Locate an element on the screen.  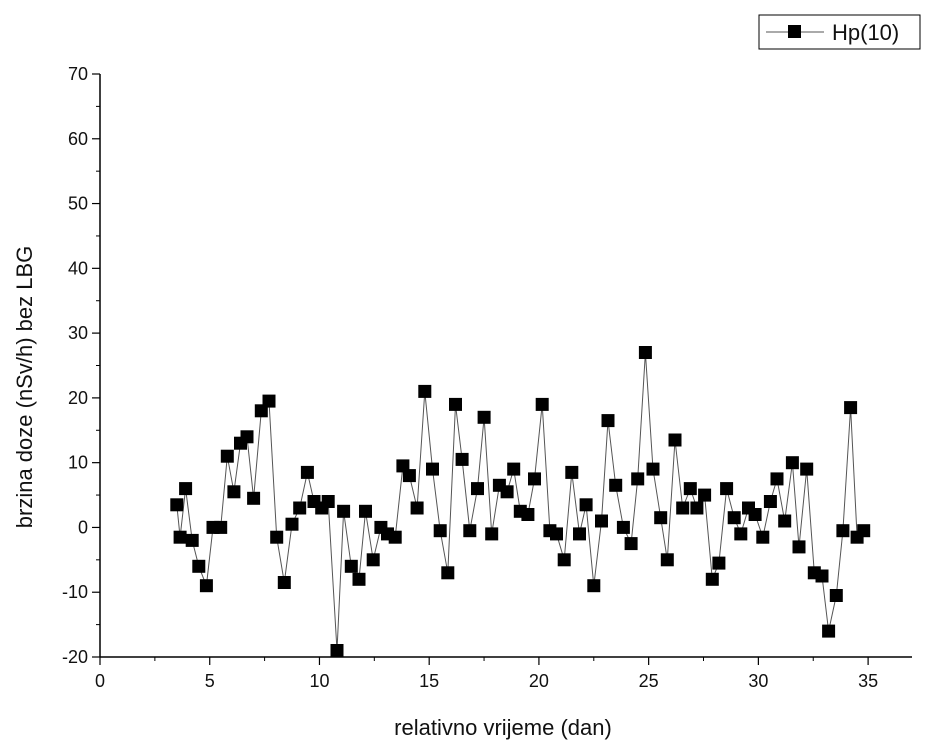
legend-marker is located at coordinates (794, 31).